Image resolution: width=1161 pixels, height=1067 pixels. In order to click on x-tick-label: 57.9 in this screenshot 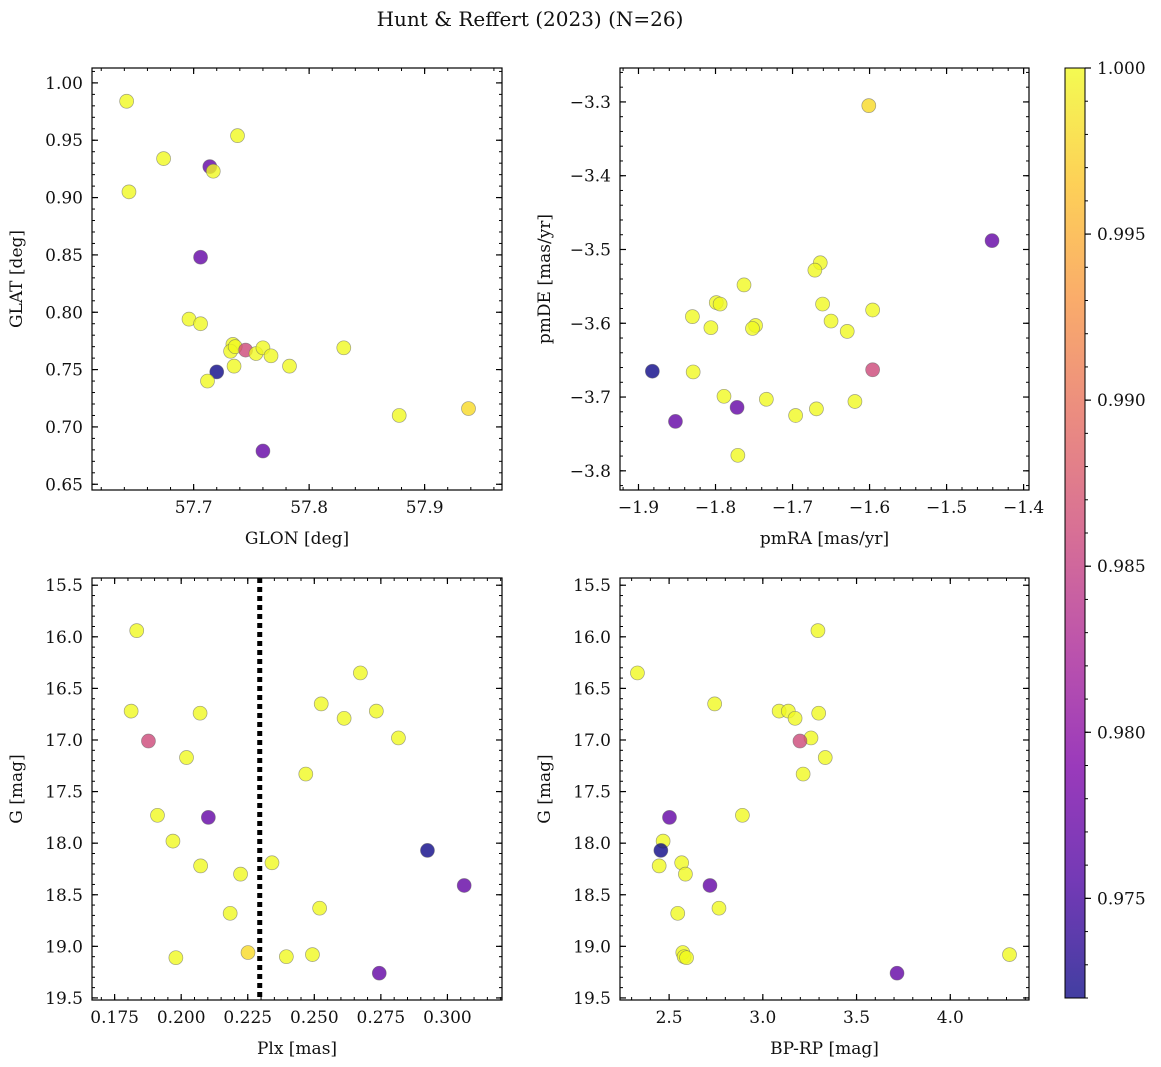, I will do `click(425, 508)`.